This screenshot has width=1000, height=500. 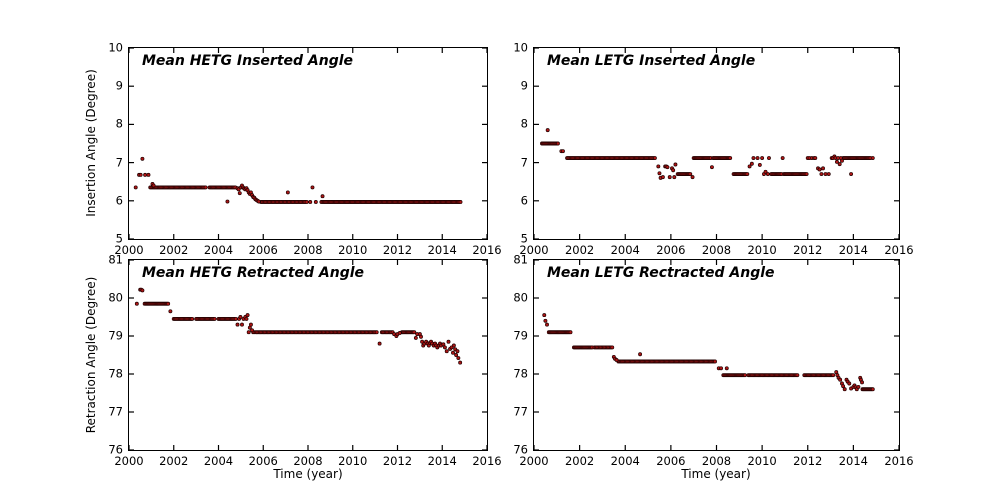 What do you see at coordinates (716, 474) in the screenshot?
I see `x-axis-title-right: Time (year)` at bounding box center [716, 474].